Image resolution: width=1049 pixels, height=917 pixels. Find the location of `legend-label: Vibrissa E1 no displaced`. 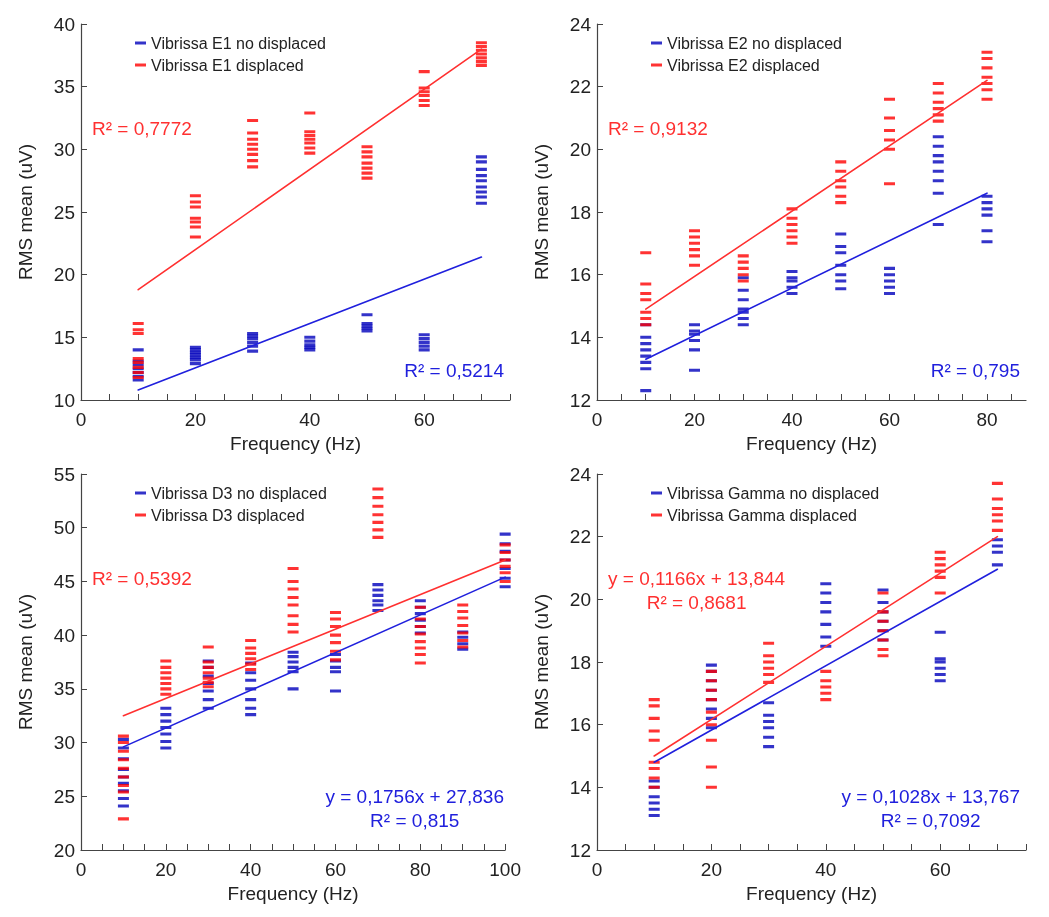

legend-label: Vibrissa E1 no displaced is located at coordinates (238, 43).